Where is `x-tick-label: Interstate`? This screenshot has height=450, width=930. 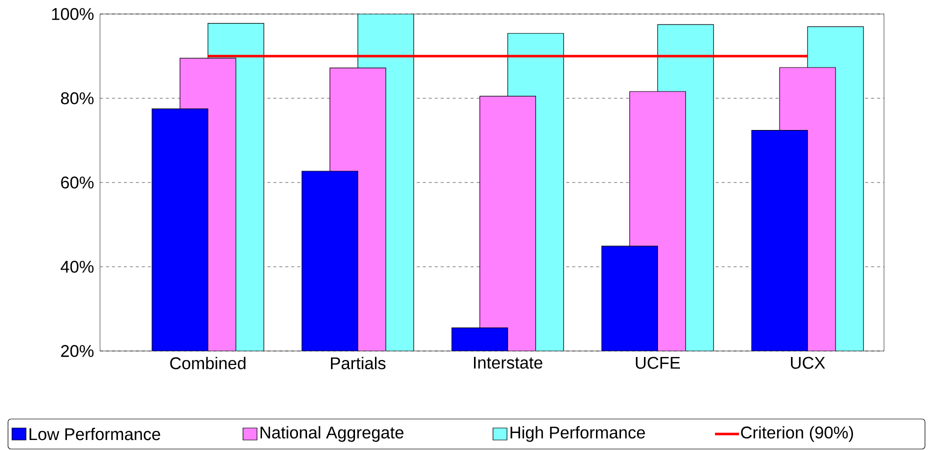
x-tick-label: Interstate is located at coordinates (508, 362).